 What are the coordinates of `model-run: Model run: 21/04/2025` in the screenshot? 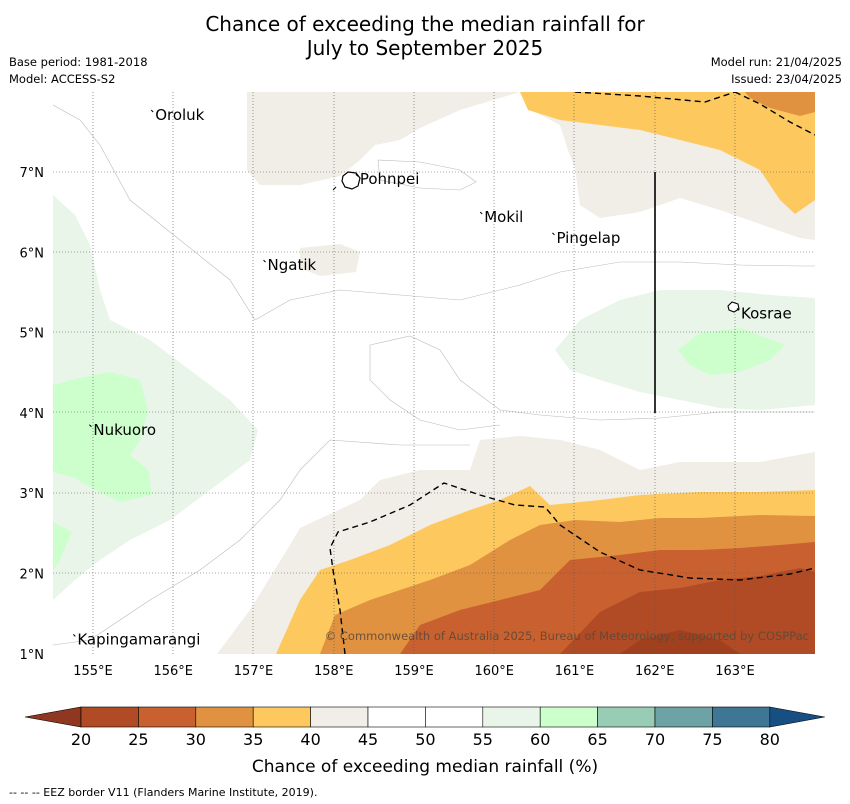 It's located at (776, 62).